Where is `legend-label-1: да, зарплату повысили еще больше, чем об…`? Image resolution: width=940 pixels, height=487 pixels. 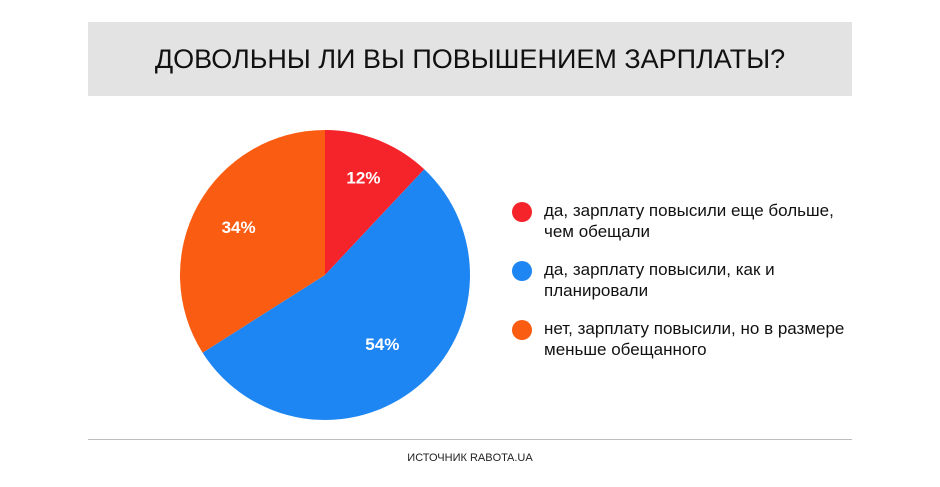
legend-label-1: да, зарплату повысили еще больше, чем об… is located at coordinates (689, 221).